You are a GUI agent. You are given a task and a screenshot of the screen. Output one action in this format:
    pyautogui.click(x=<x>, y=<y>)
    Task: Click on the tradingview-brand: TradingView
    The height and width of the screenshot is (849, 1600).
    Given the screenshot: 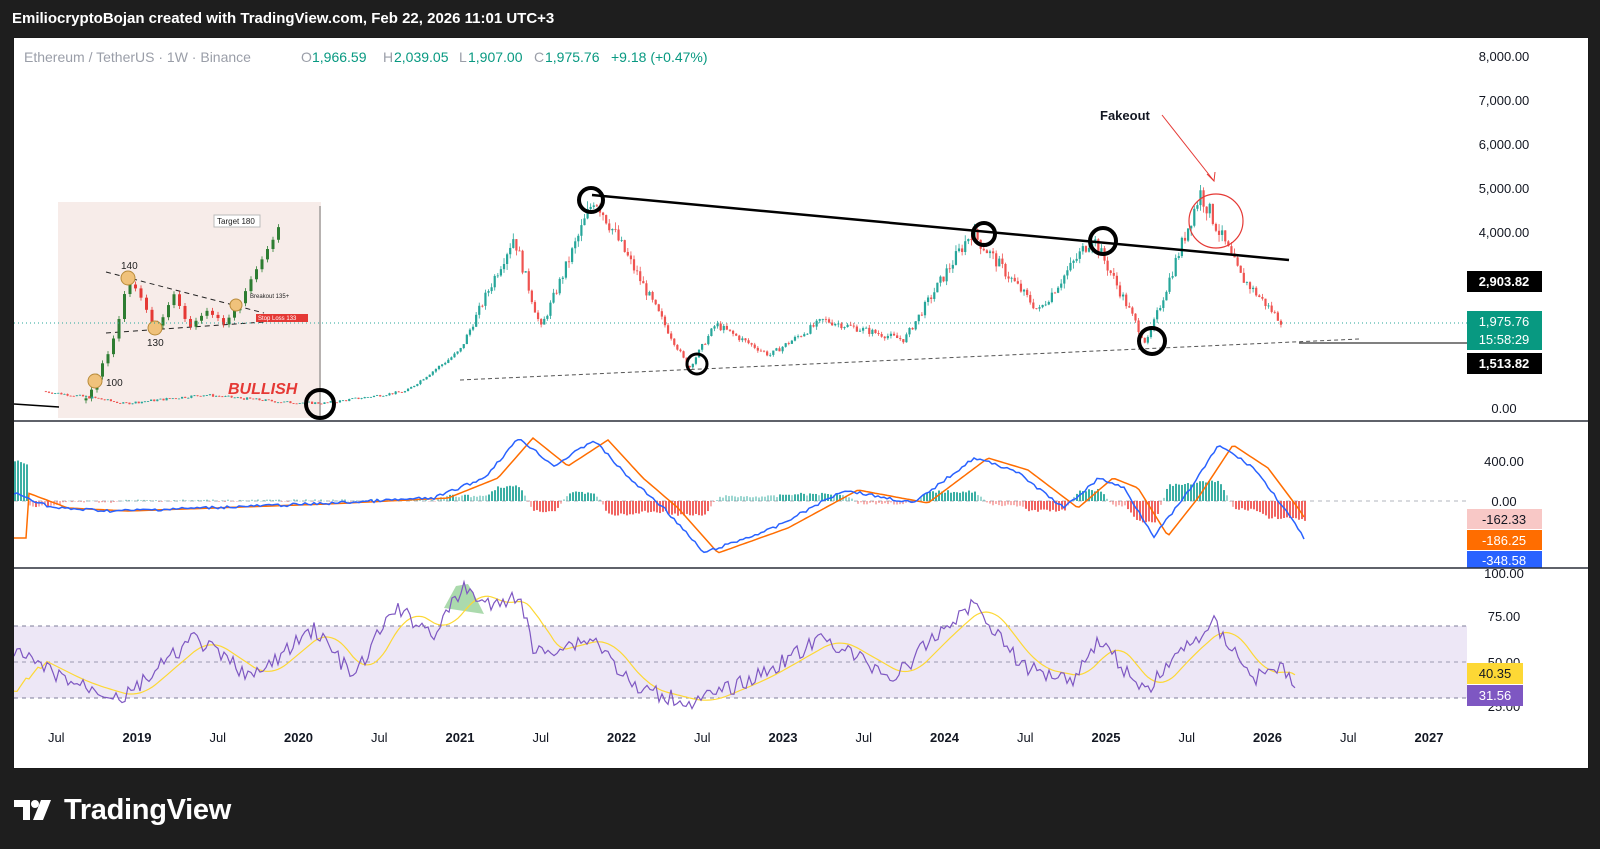 What is the action you would take?
    pyautogui.click(x=122, y=810)
    